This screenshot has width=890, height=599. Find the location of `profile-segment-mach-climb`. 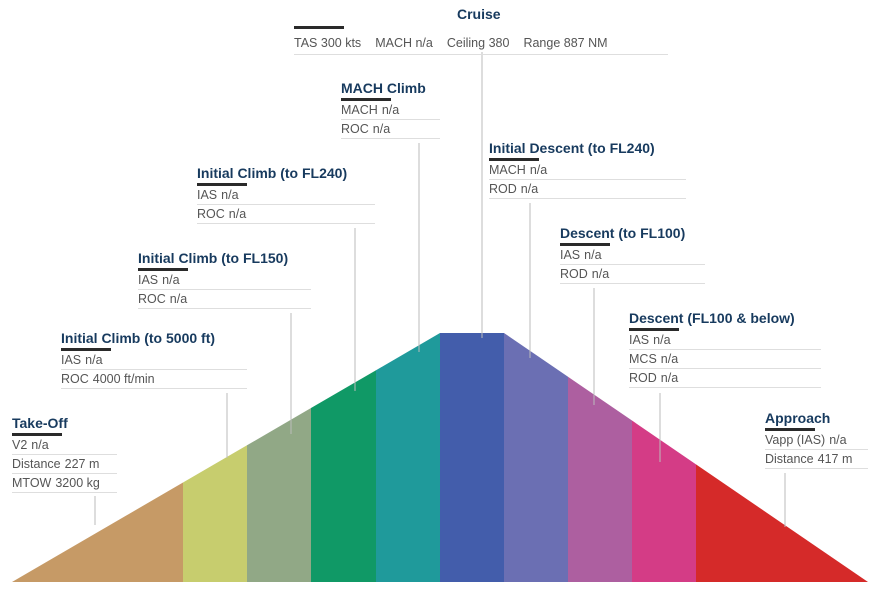

profile-segment-mach-climb is located at coordinates (408, 457).